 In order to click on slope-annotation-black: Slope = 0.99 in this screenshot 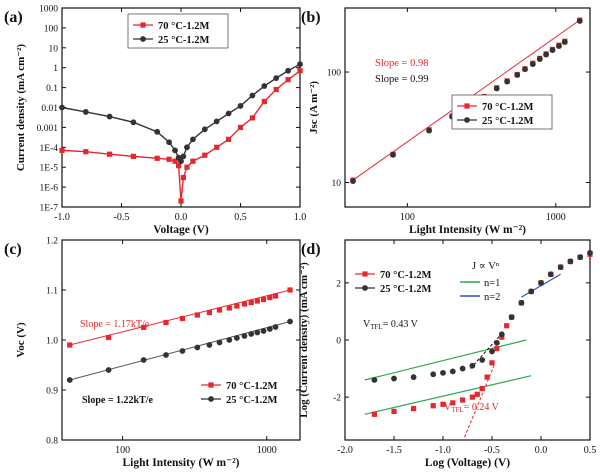, I will do `click(401, 79)`.